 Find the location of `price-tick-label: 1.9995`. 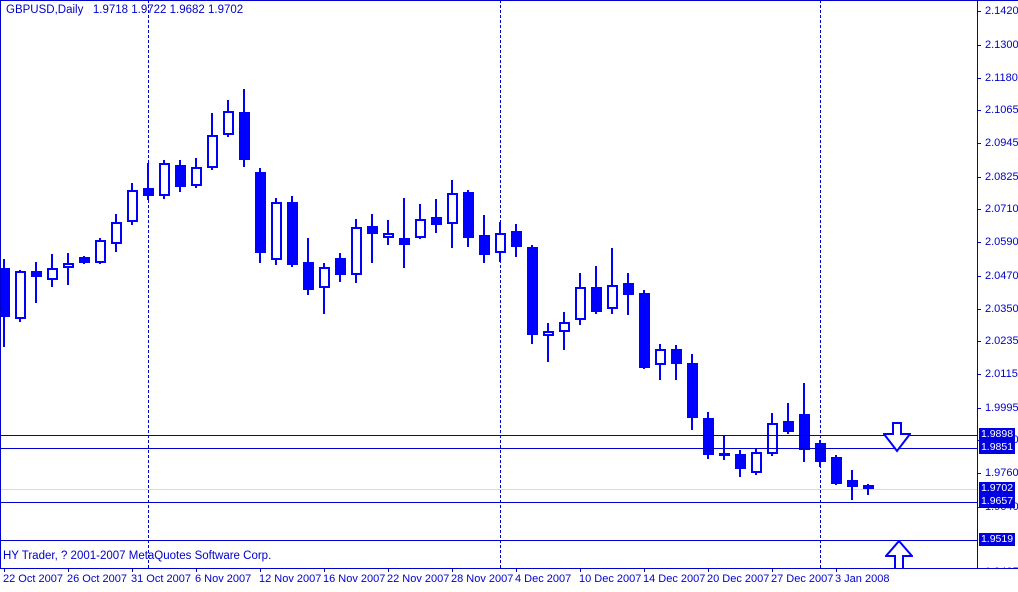

price-tick-label: 1.9995 is located at coordinates (1001, 408).